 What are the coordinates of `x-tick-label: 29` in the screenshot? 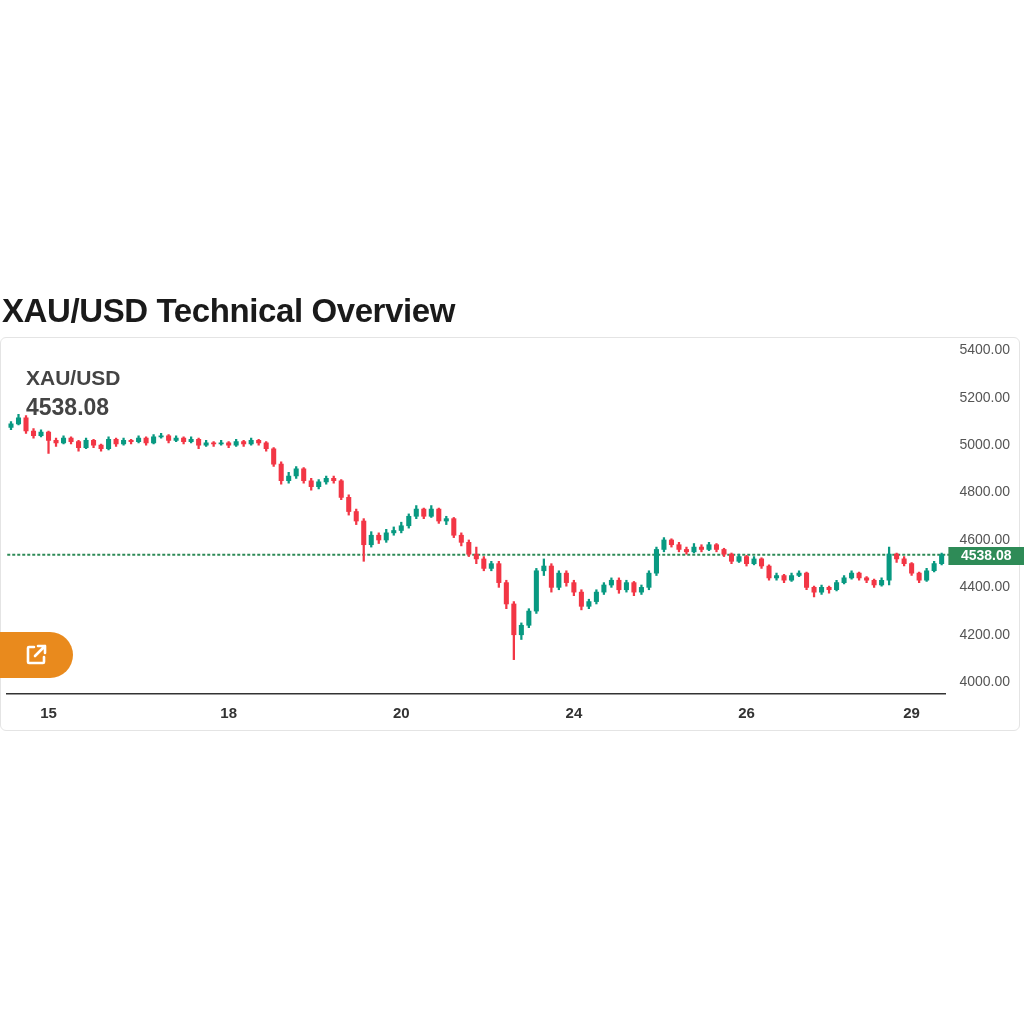 It's located at (911, 713).